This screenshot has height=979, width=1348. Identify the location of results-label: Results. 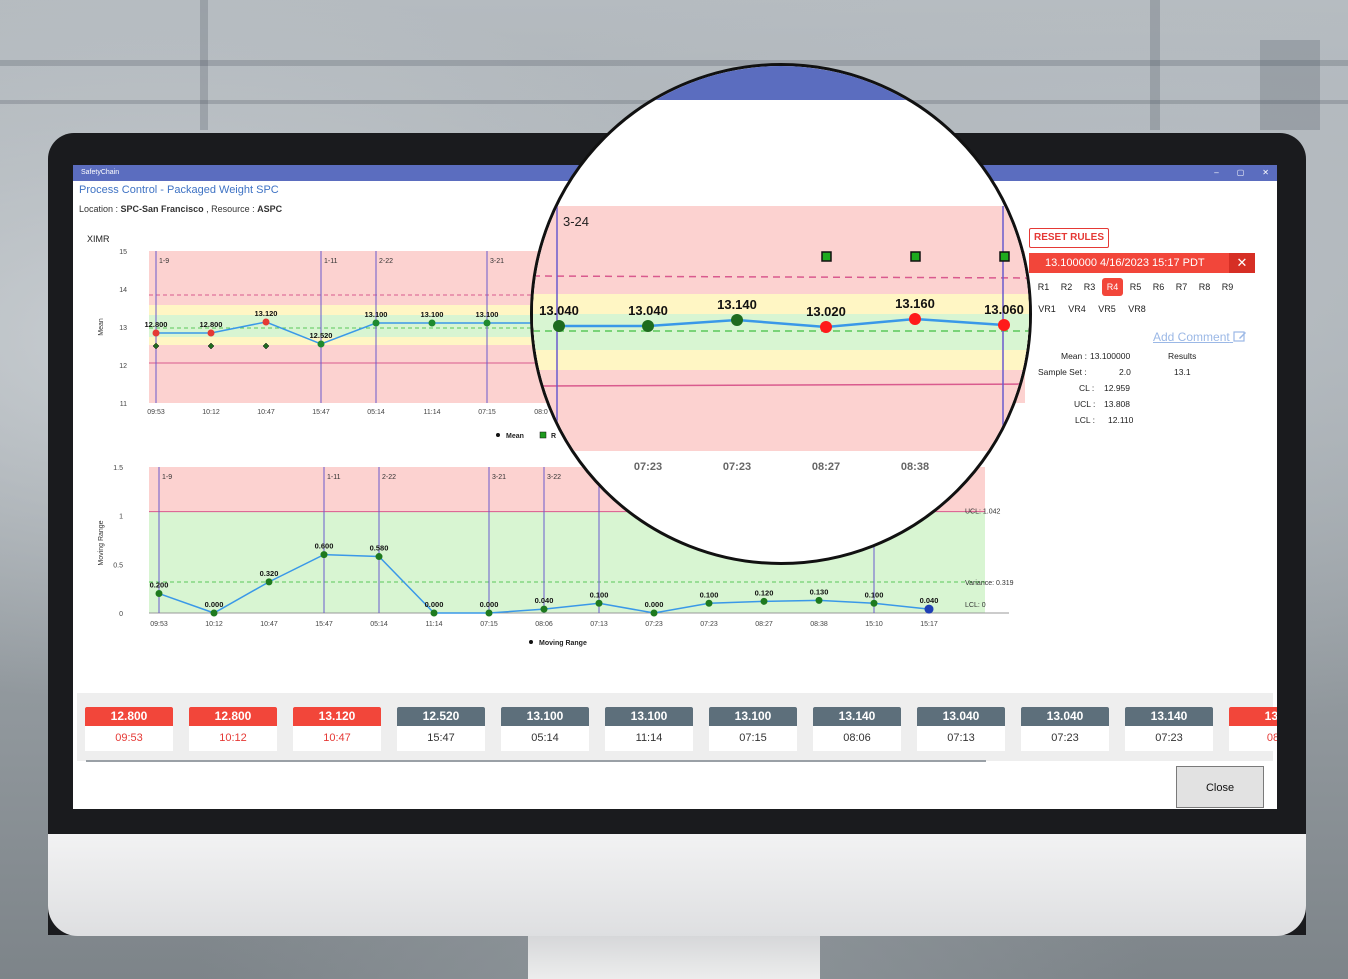
(1182, 356).